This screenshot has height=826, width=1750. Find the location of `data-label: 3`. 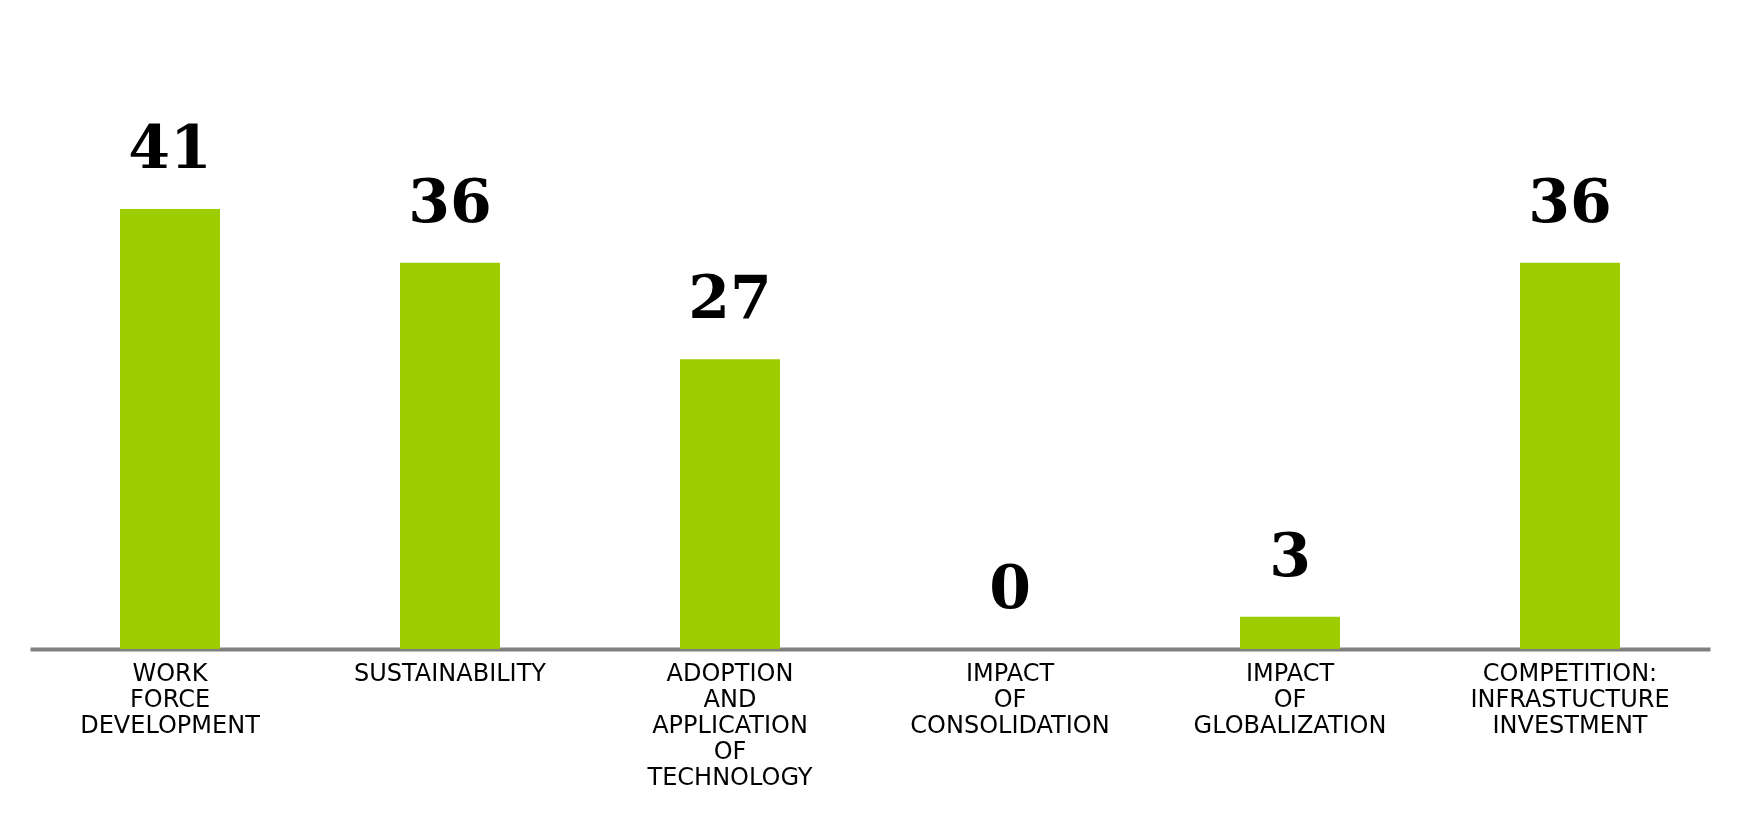

data-label: 3 is located at coordinates (1290, 554).